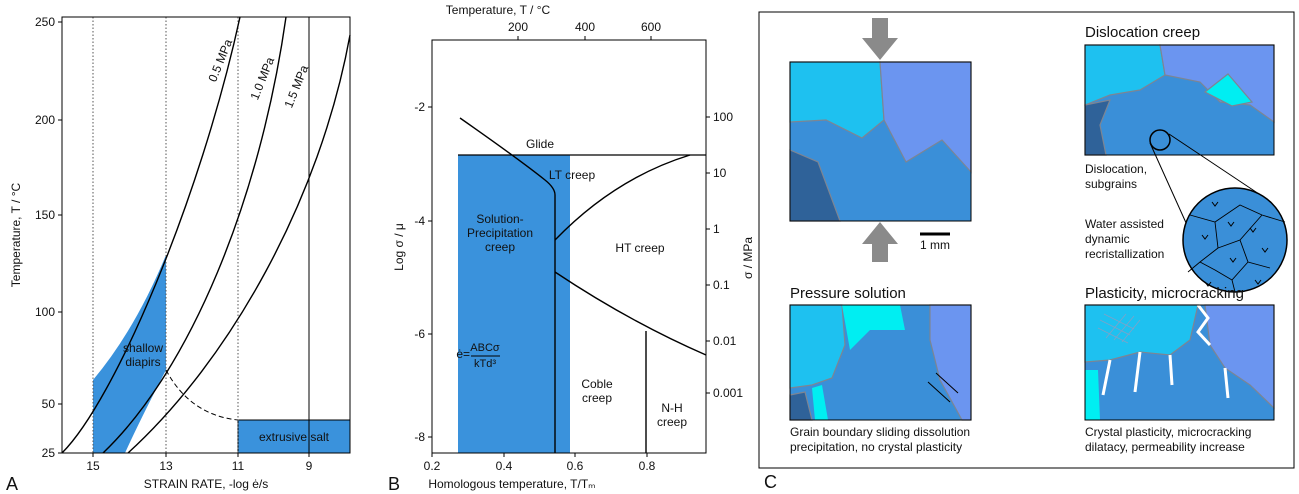 The width and height of the screenshot is (1299, 494). What do you see at coordinates (49, 453) in the screenshot?
I see `y-tick-label: 25` at bounding box center [49, 453].